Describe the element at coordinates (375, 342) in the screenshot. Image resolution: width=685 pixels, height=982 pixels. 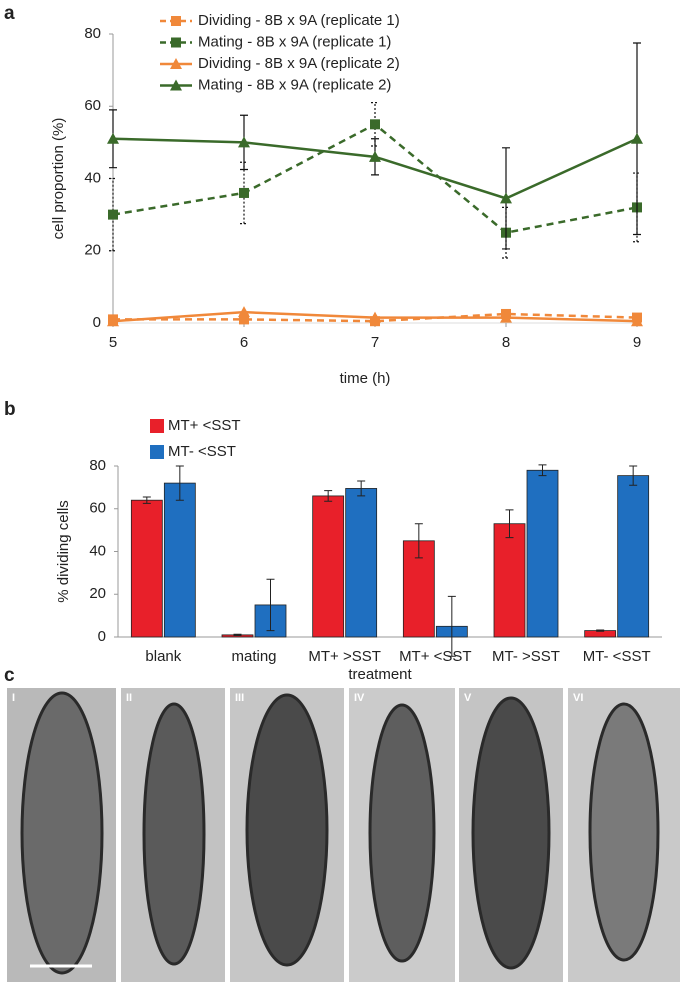
I see `x-tick-label: 7` at that location.